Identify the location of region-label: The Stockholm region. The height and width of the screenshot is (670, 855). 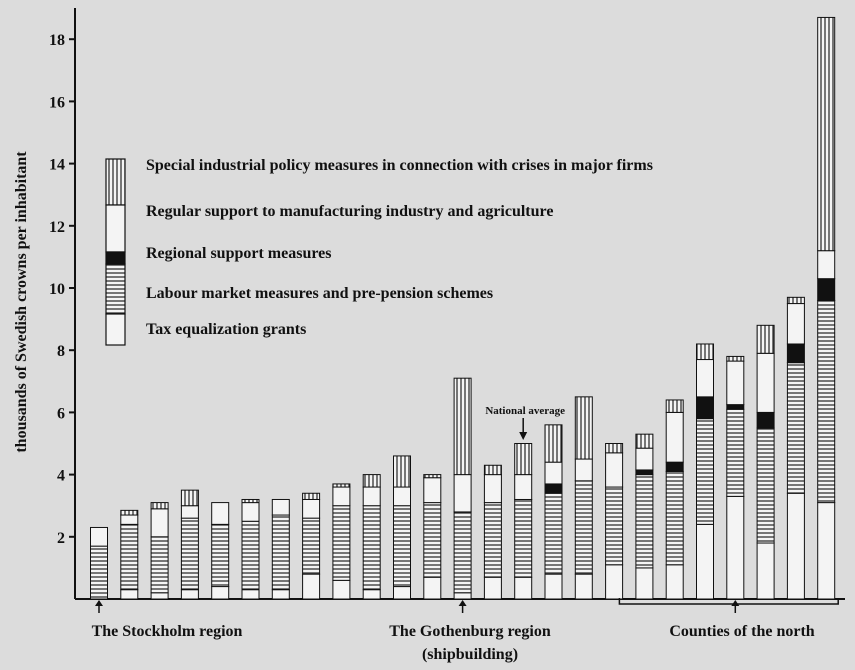
(167, 631).